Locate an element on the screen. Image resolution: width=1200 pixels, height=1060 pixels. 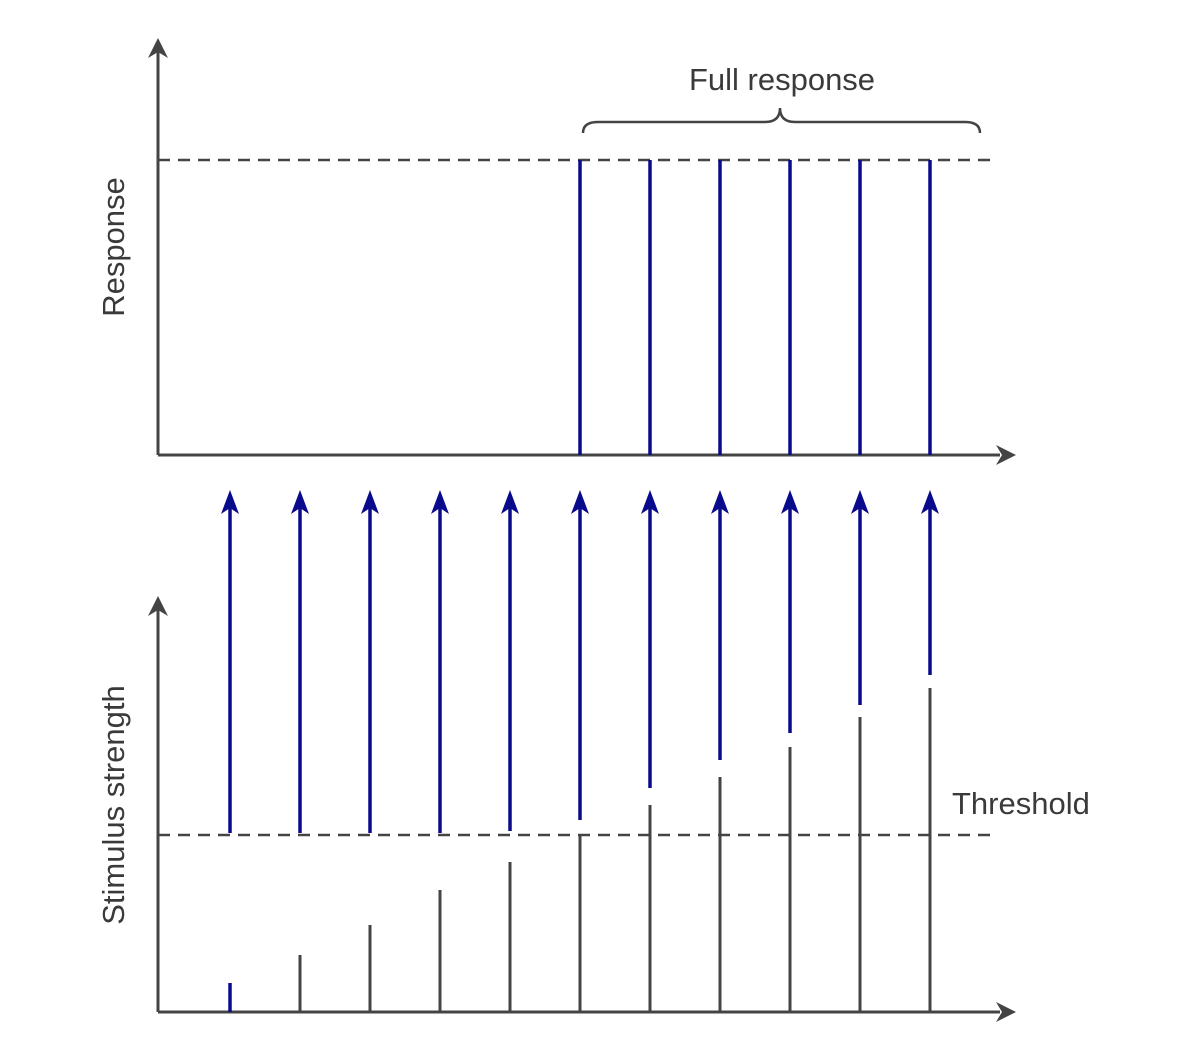
stimulus-axis-label: Stimulus strength is located at coordinates (113, 805).